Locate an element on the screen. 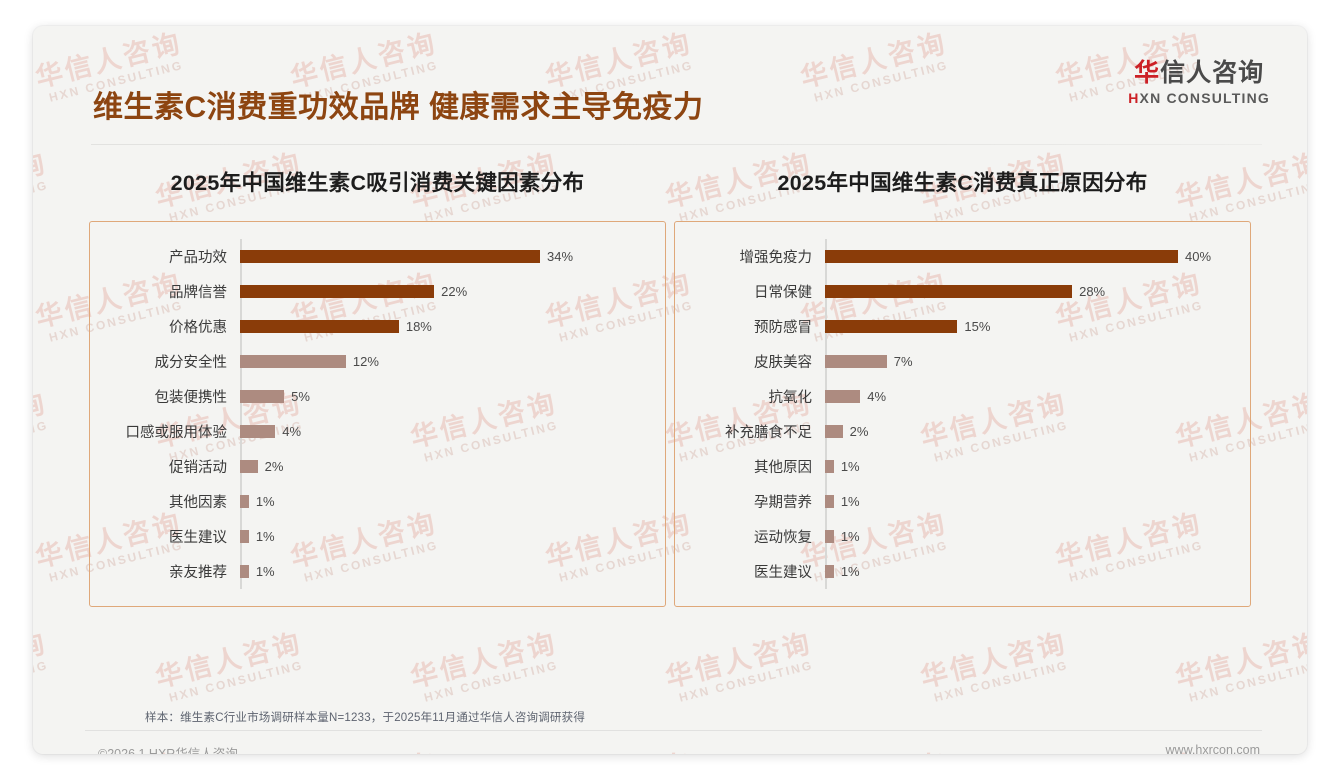  axis-line is located at coordinates (826, 414).